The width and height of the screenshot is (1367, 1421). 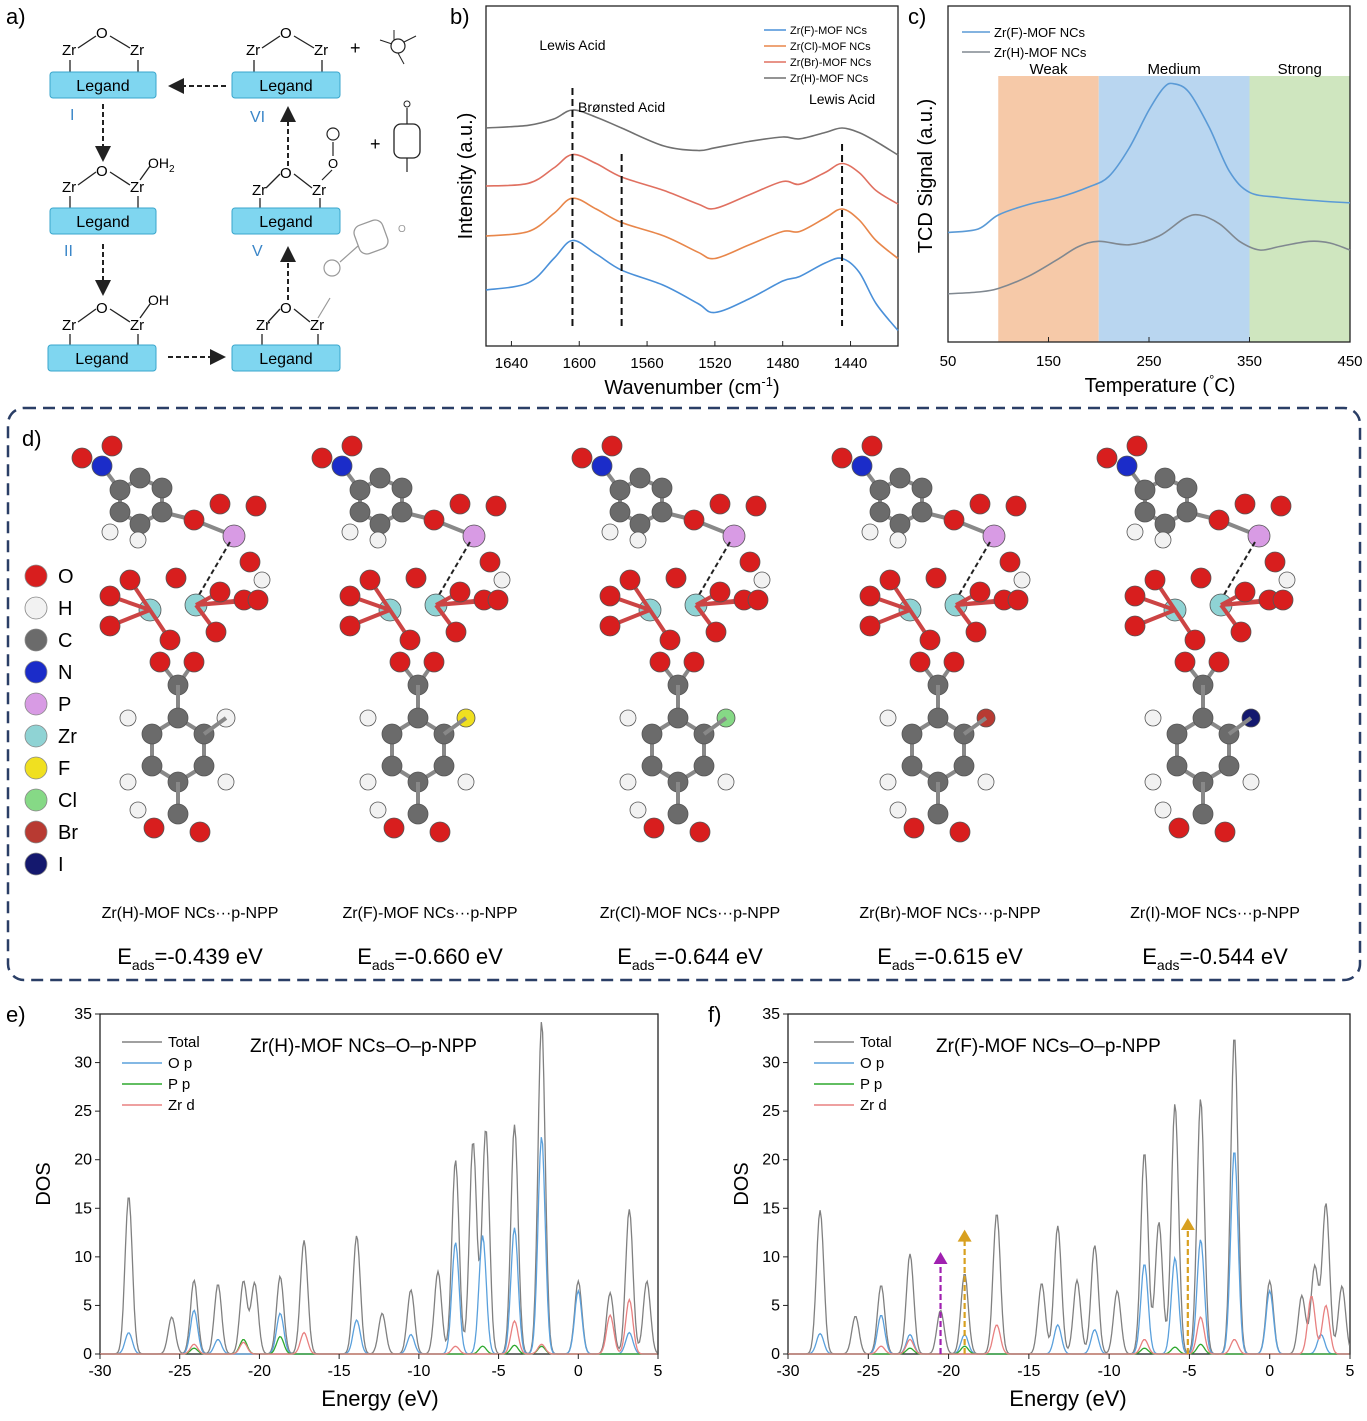 I want to click on y-axis-label: TCD Signal (a.u.), so click(x=926, y=176).